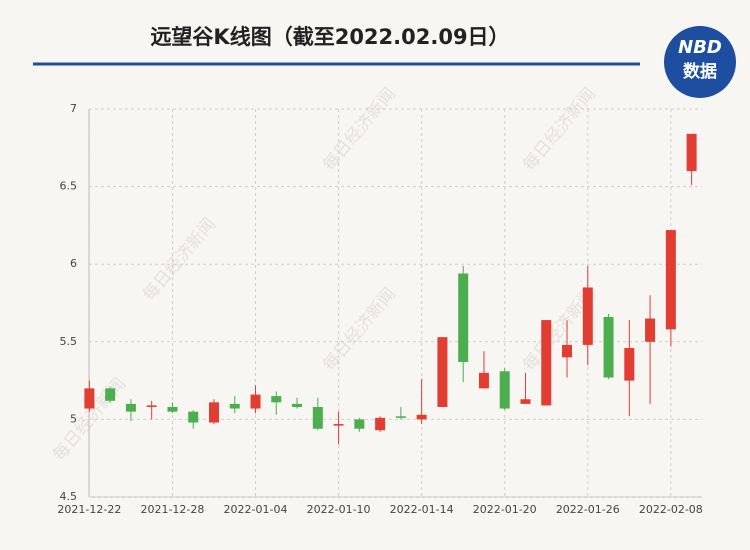 The image size is (750, 550). What do you see at coordinates (700, 47) in the screenshot?
I see `logo-text: NBD` at bounding box center [700, 47].